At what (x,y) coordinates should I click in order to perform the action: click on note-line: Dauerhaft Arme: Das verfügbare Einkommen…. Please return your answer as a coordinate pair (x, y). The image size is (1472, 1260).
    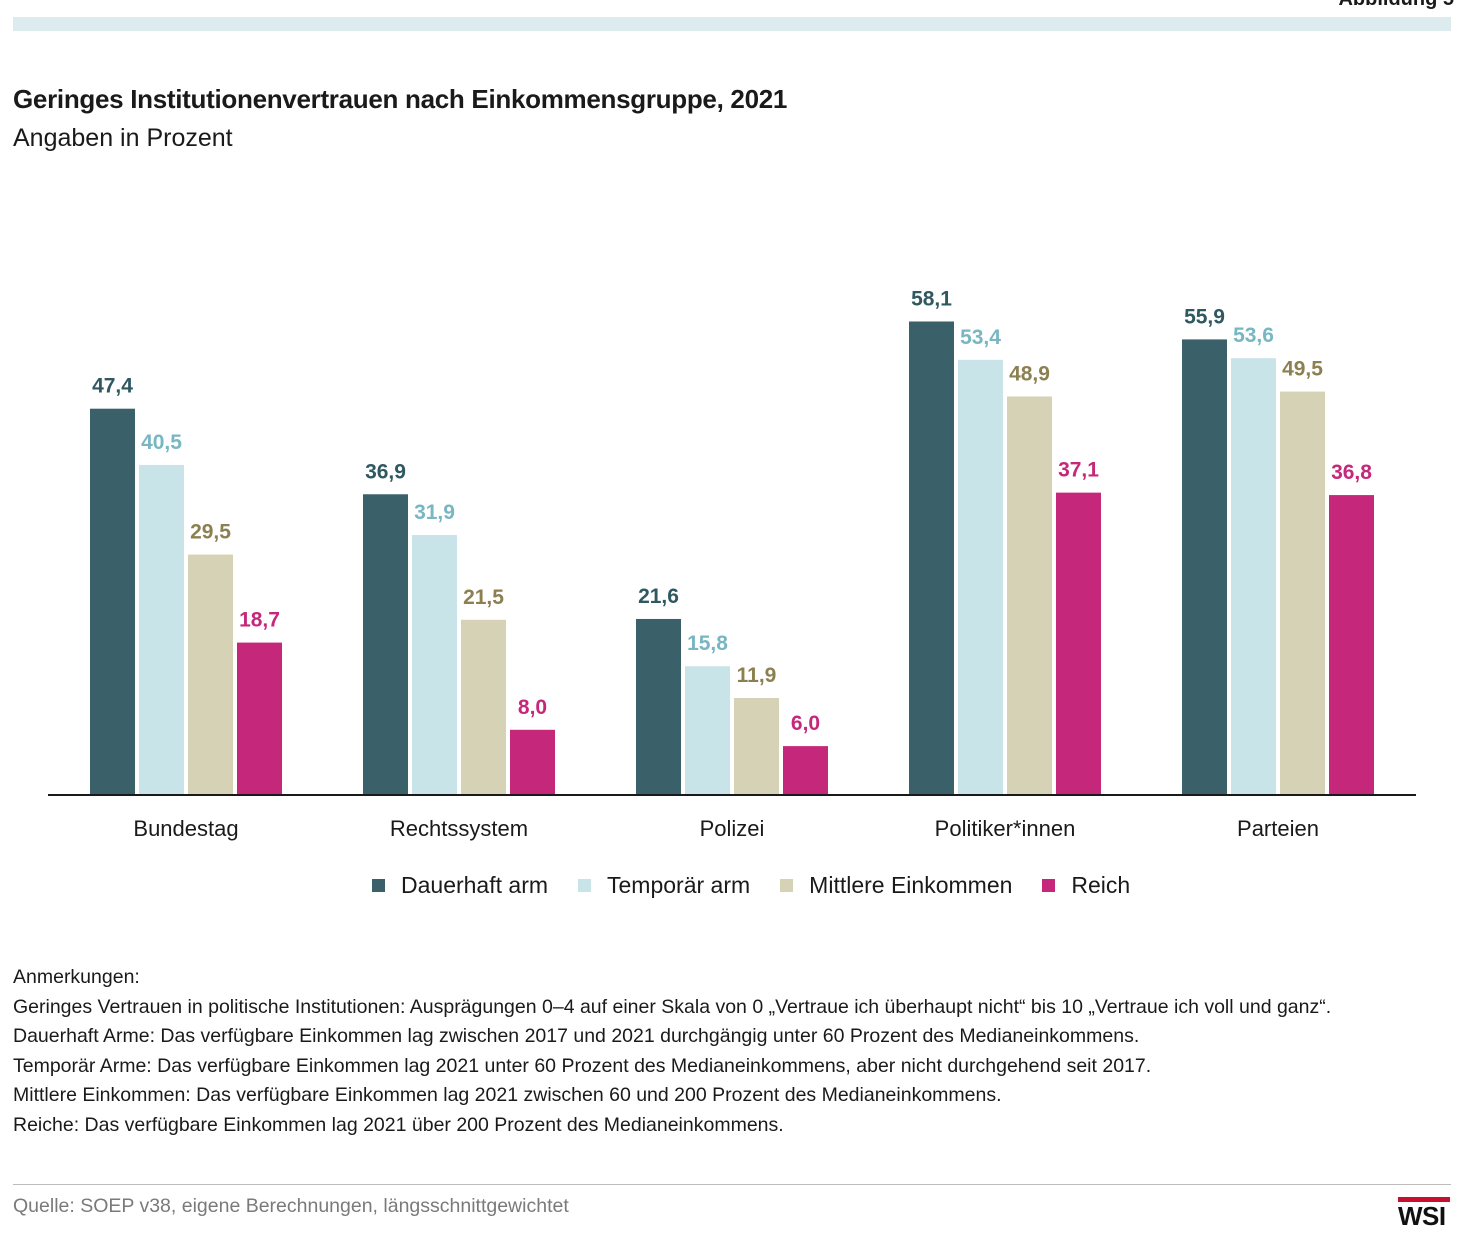
    Looking at the image, I should click on (576, 1036).